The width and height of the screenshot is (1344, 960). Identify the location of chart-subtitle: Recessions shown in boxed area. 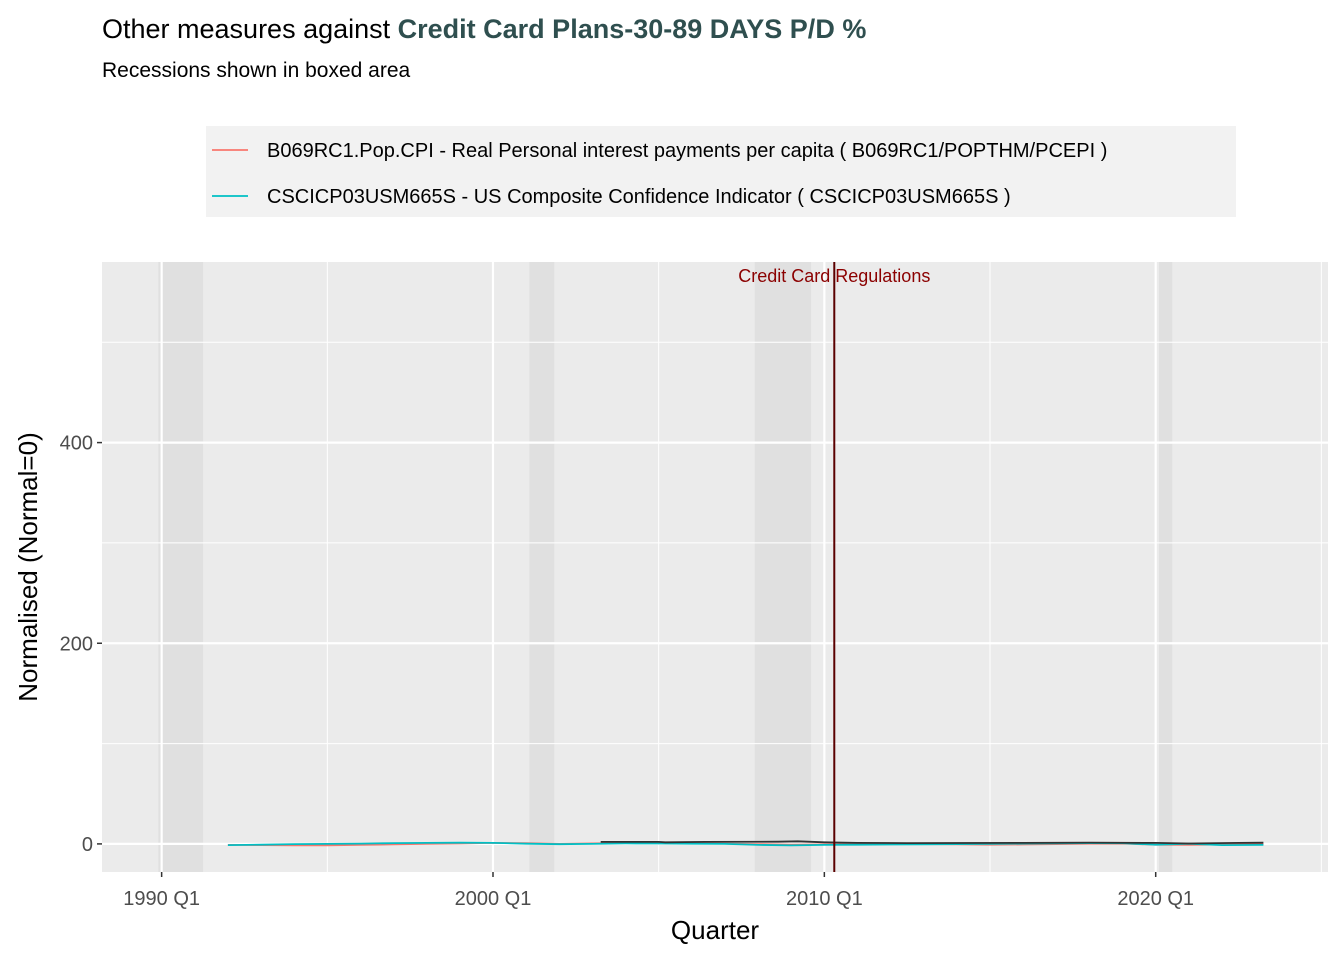
(256, 70).